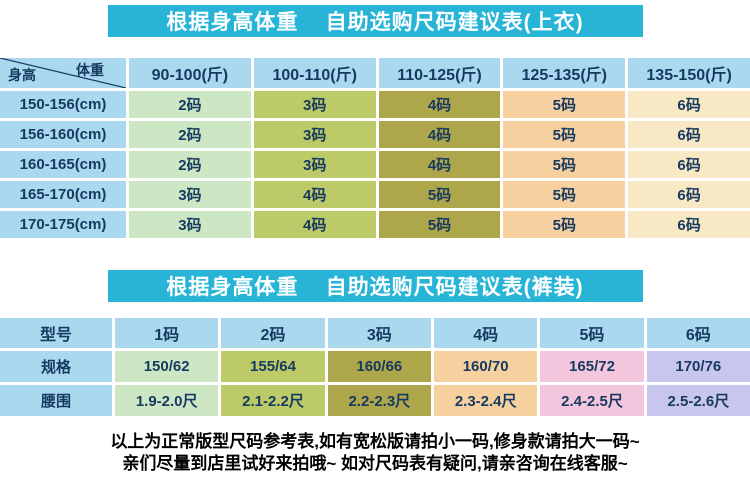 The width and height of the screenshot is (750, 477). I want to click on weight-col-header: 135-150(斤), so click(689, 73).